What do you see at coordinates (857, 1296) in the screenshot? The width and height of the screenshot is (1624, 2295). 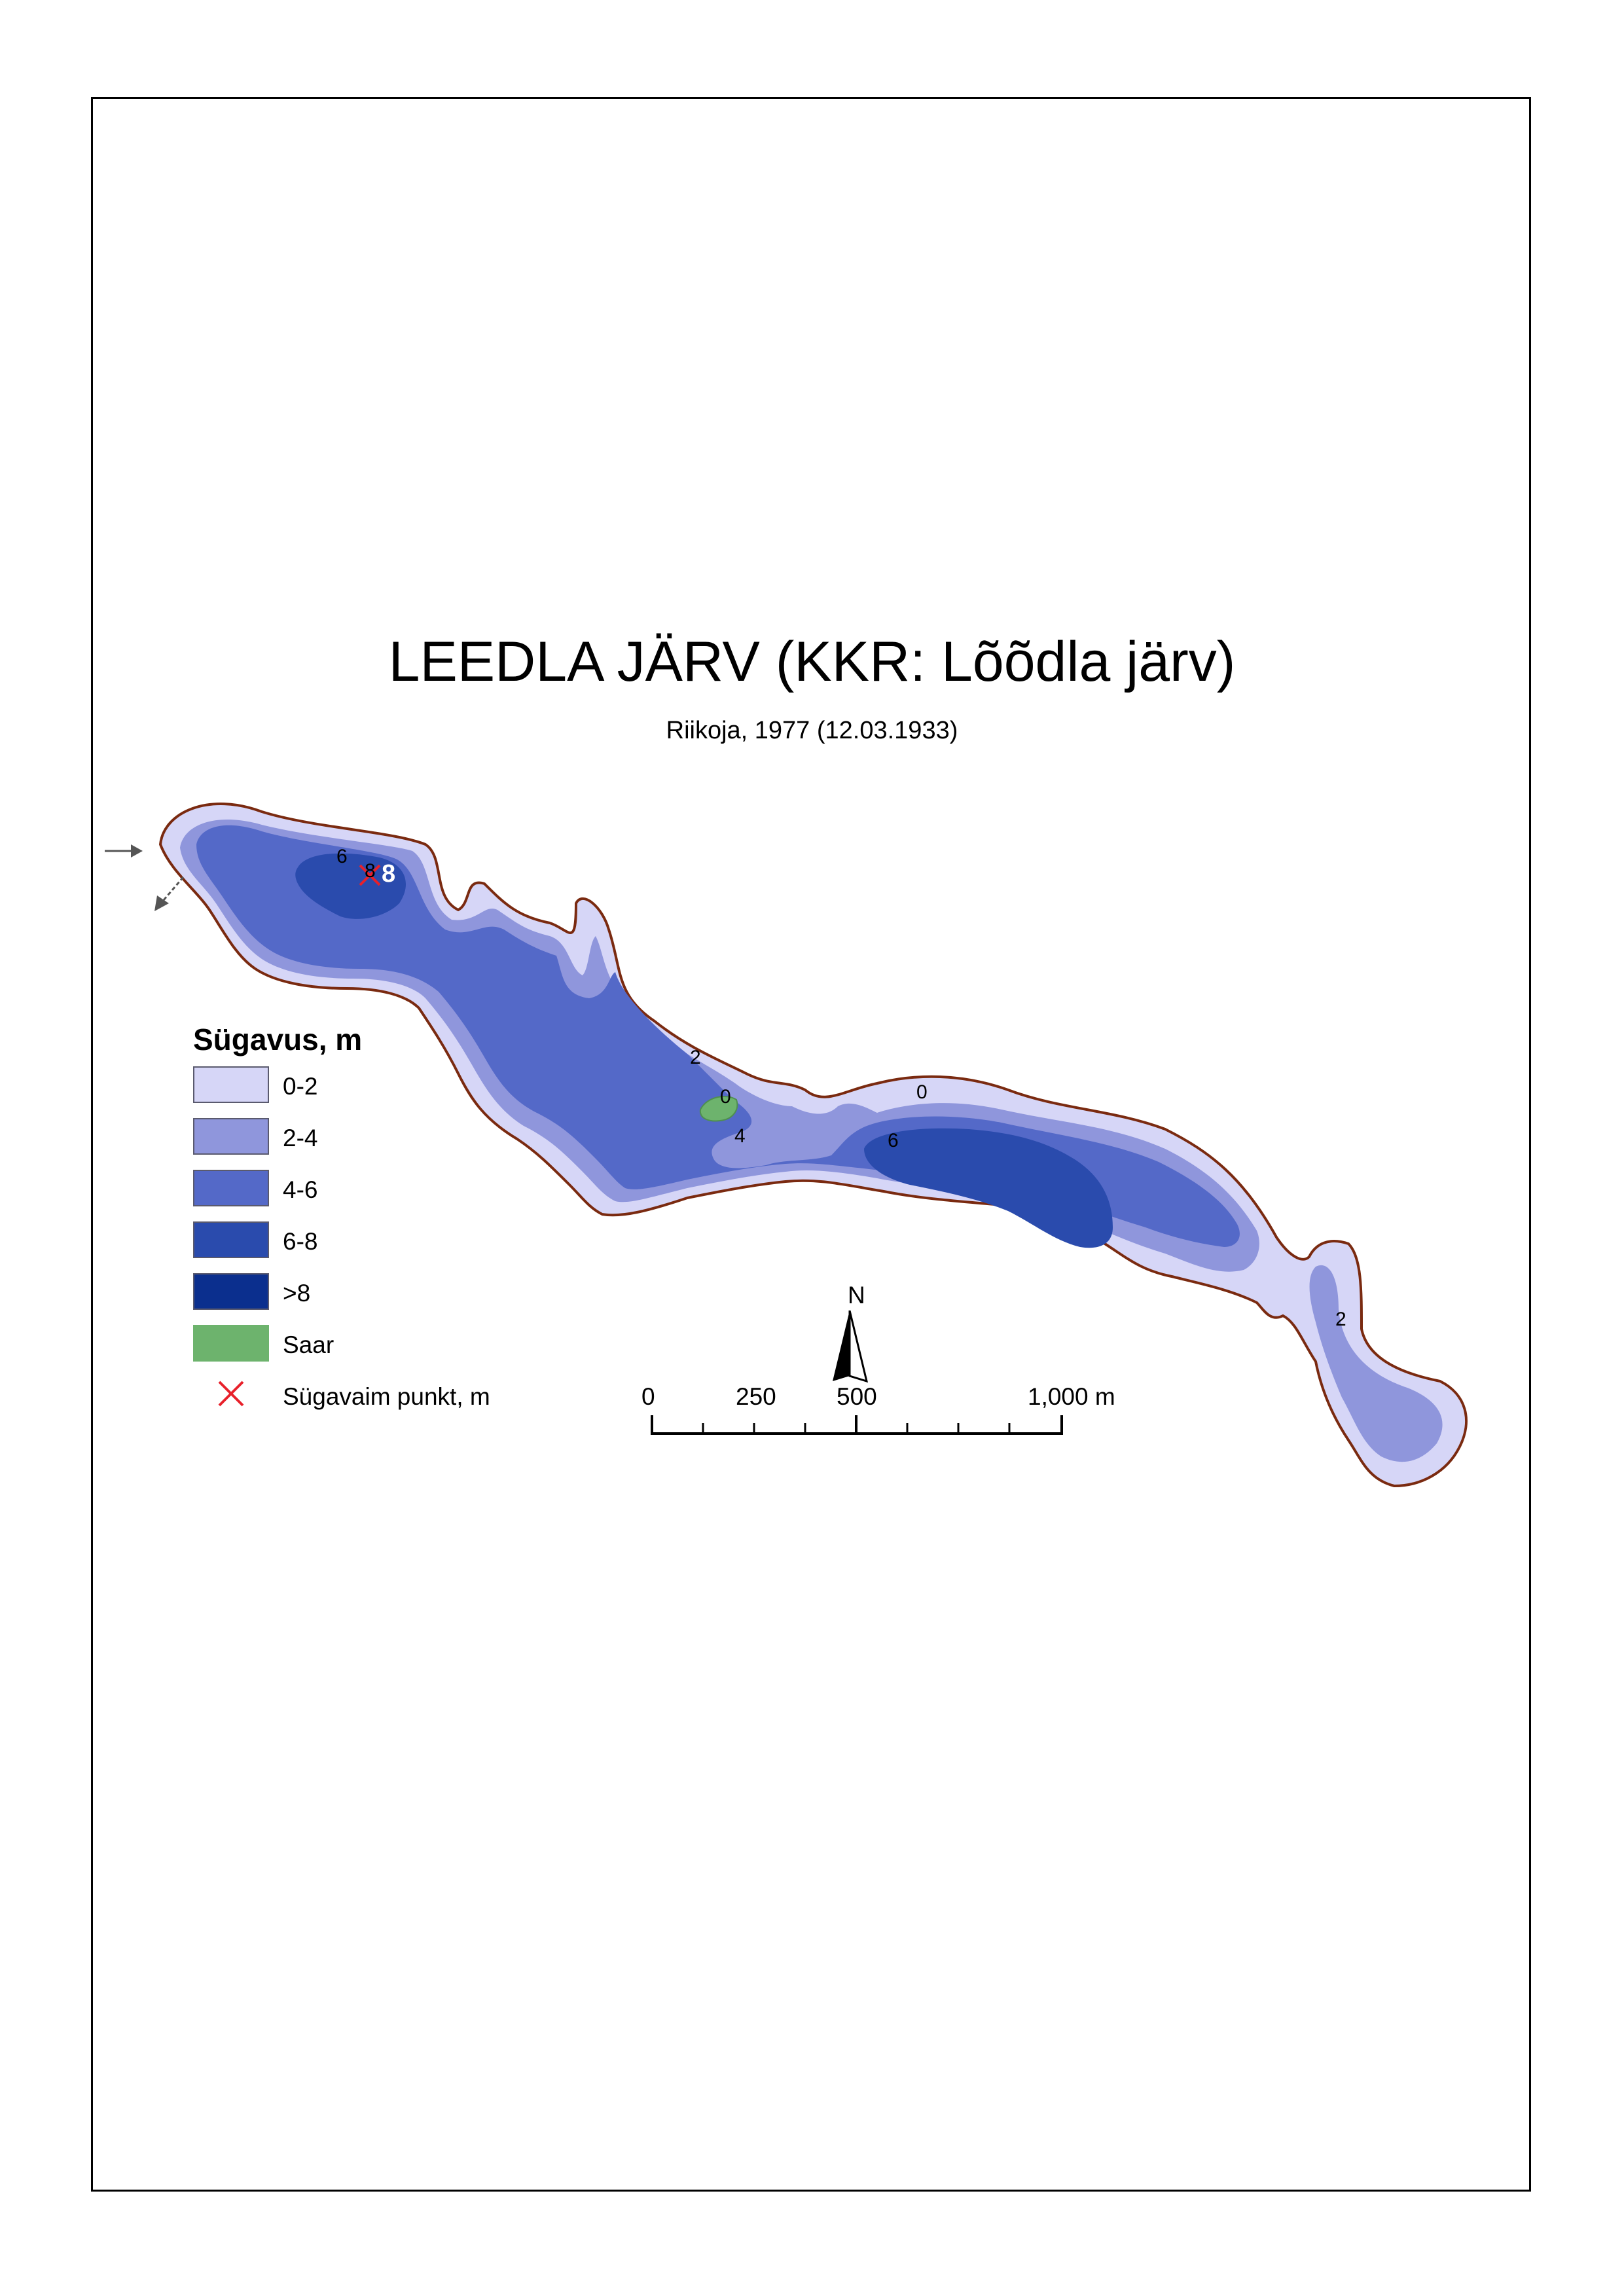 I see `north-label: N` at bounding box center [857, 1296].